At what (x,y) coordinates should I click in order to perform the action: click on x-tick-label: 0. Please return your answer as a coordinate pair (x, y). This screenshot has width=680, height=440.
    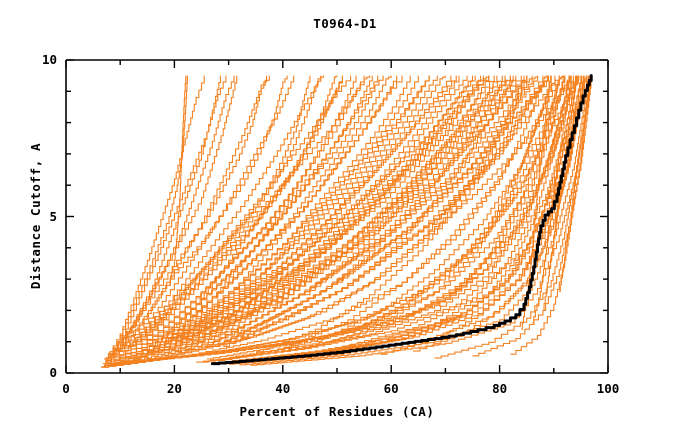
    Looking at the image, I should click on (66, 388).